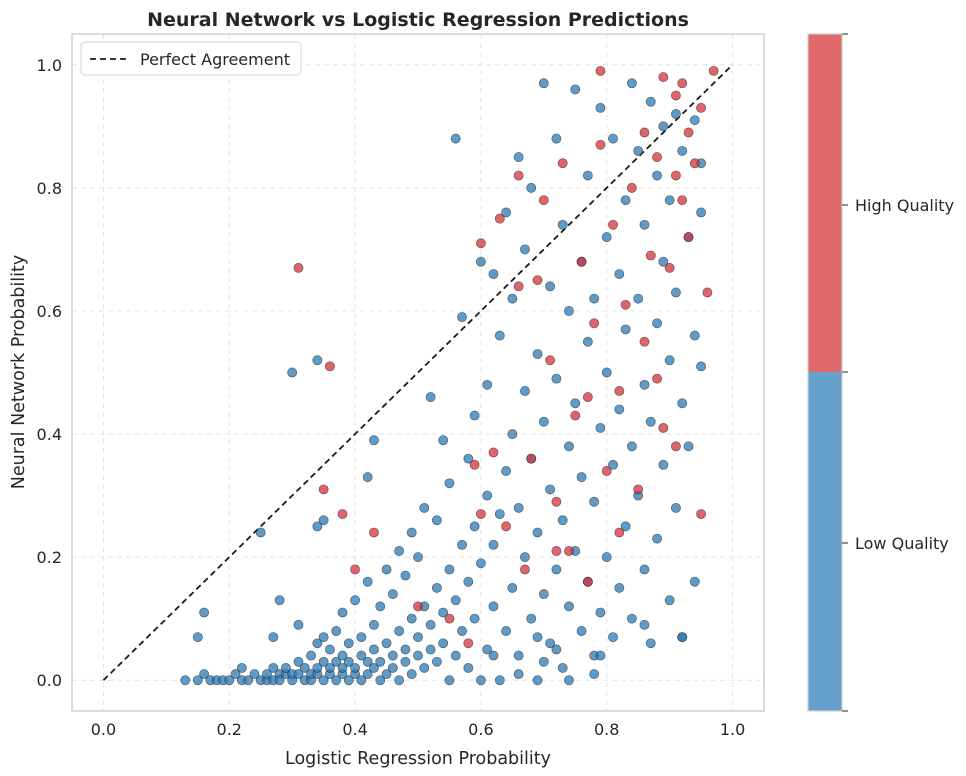 This screenshot has width=966, height=776. Describe the element at coordinates (825, 541) in the screenshot. I see `colorbar-low-quality-segment` at that location.